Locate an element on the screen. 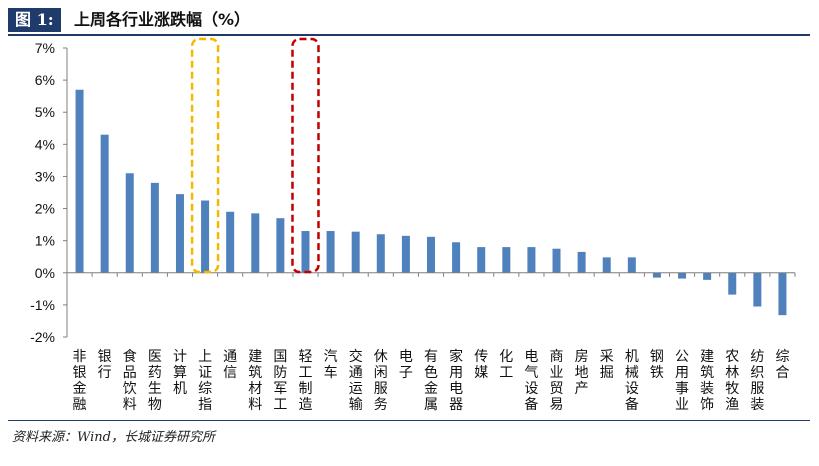 This screenshot has width=819, height=466. y-tick-label: 1% is located at coordinates (45, 241).